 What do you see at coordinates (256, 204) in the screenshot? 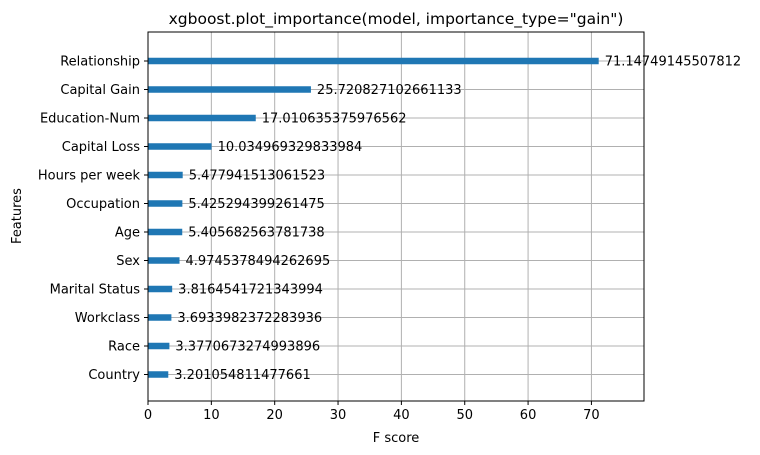
I see `bar-value-label: 5.425294399261475` at bounding box center [256, 204].